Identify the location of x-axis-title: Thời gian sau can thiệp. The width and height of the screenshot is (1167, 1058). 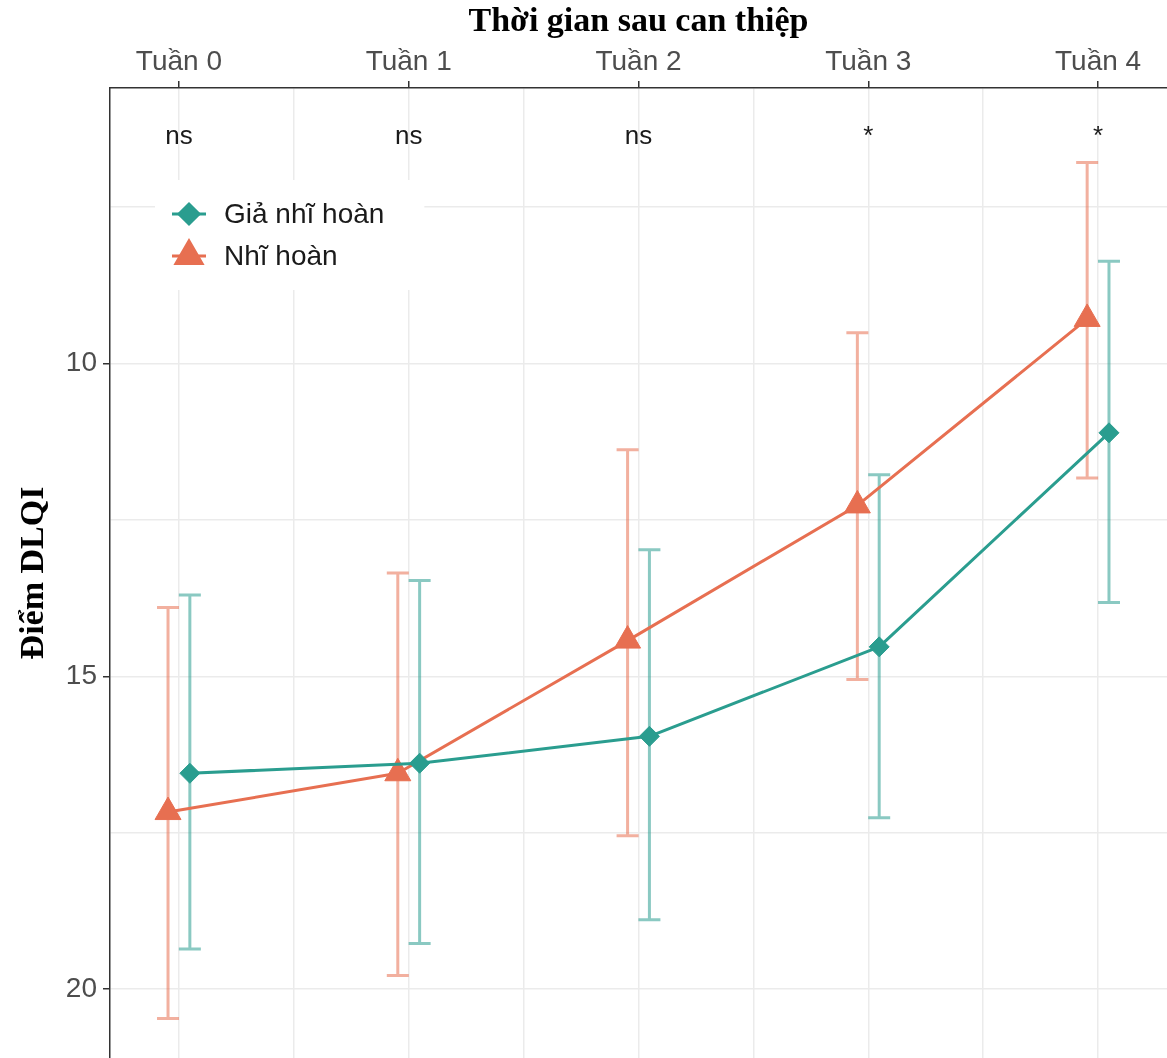
(638, 20).